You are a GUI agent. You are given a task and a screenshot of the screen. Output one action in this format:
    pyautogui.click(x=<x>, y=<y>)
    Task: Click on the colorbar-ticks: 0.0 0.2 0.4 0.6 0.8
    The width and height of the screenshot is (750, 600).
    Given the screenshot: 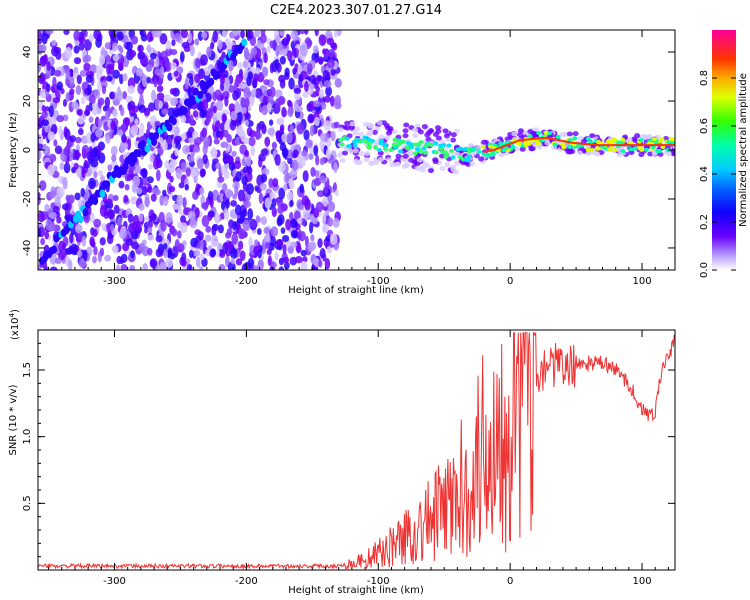 What is the action you would take?
    pyautogui.click(x=717, y=174)
    